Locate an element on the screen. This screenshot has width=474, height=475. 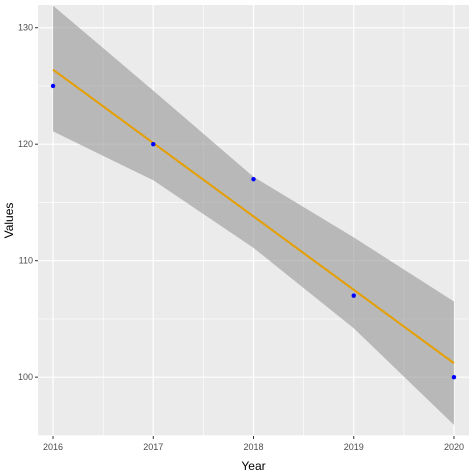
x-tick-label: 2017 is located at coordinates (153, 447).